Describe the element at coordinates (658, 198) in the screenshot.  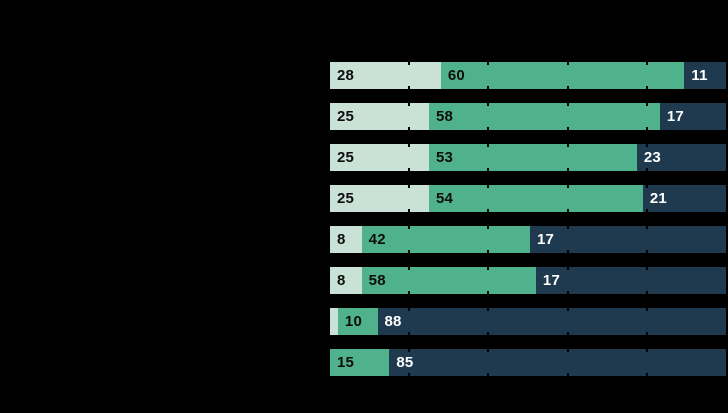
I see `segment-value-label: 21` at that location.